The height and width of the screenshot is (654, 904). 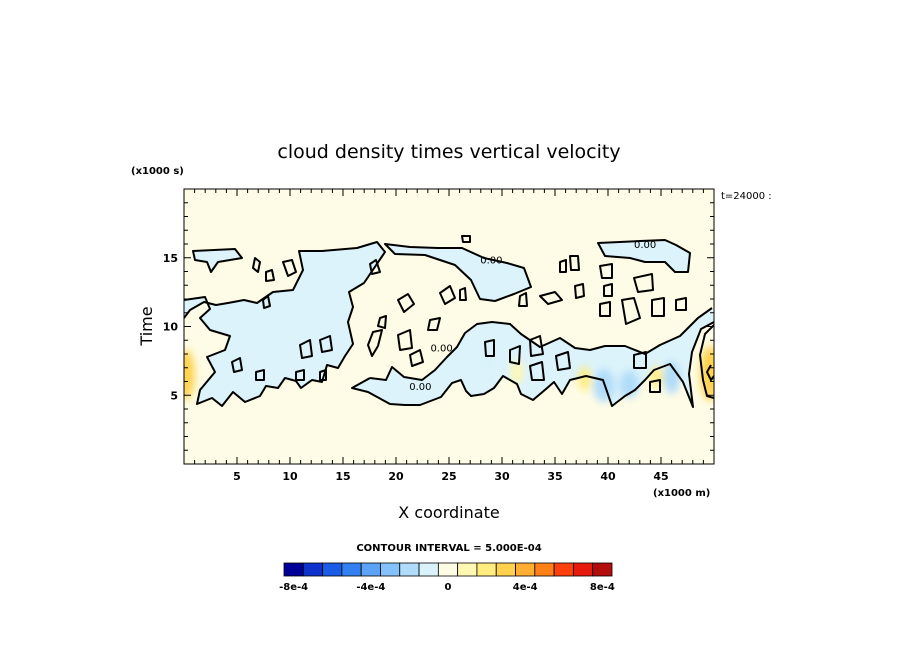 I want to click on x-tick-label: 25, so click(x=448, y=476).